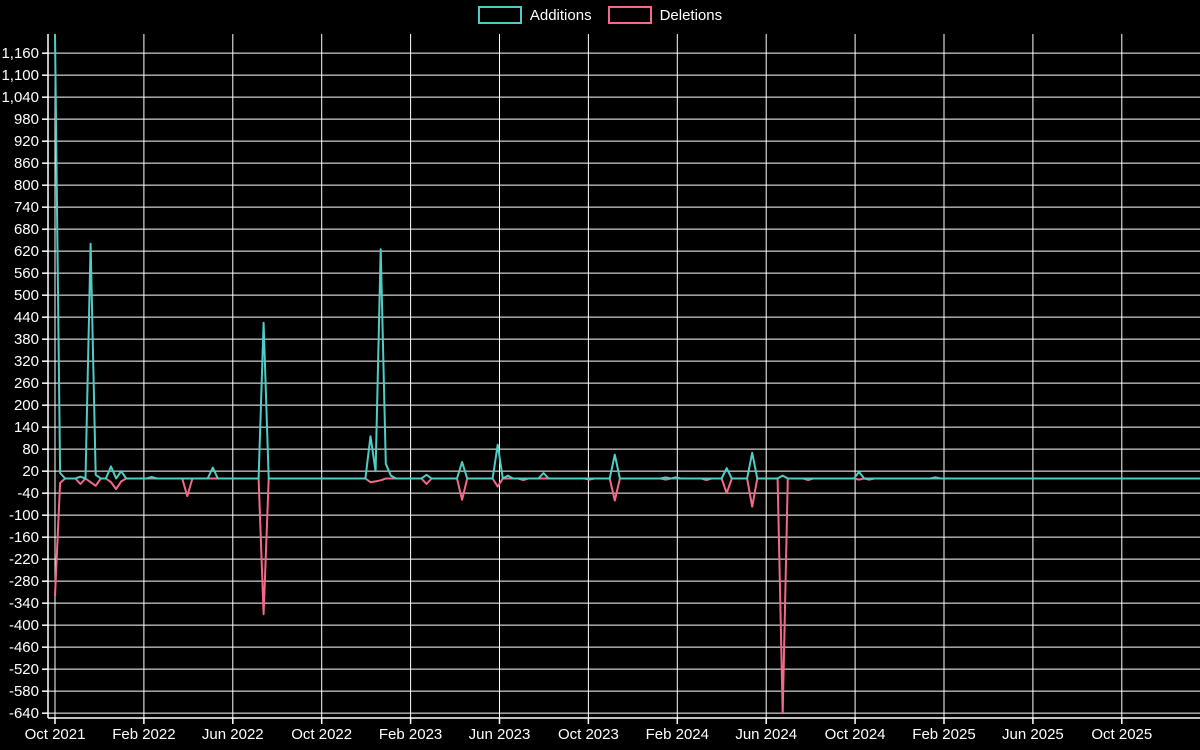 Image resolution: width=1200 pixels, height=750 pixels. Describe the element at coordinates (24, 713) in the screenshot. I see `y-axis-tick-label: -640` at that location.